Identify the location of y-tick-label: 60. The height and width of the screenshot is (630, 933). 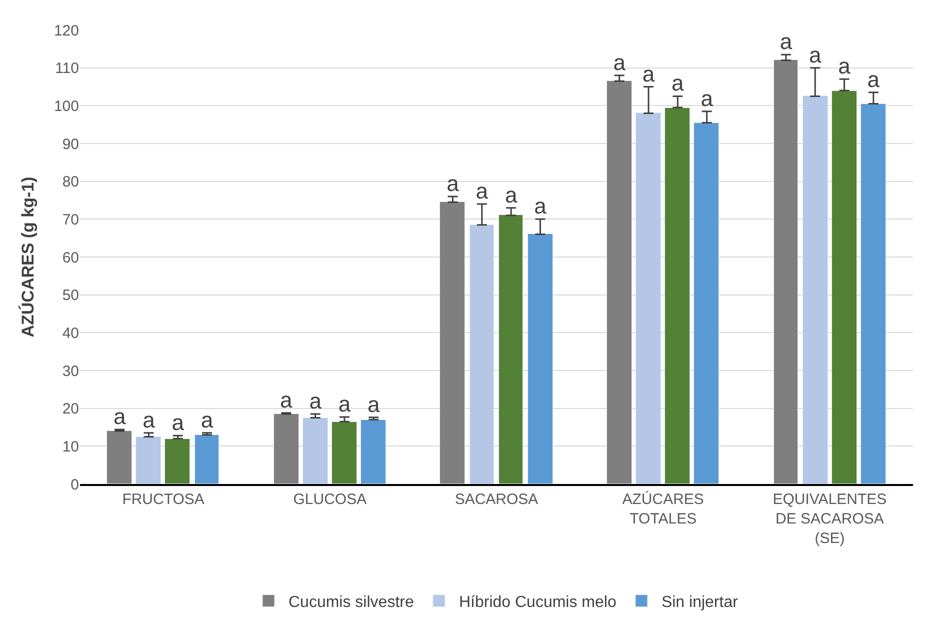
(70, 257).